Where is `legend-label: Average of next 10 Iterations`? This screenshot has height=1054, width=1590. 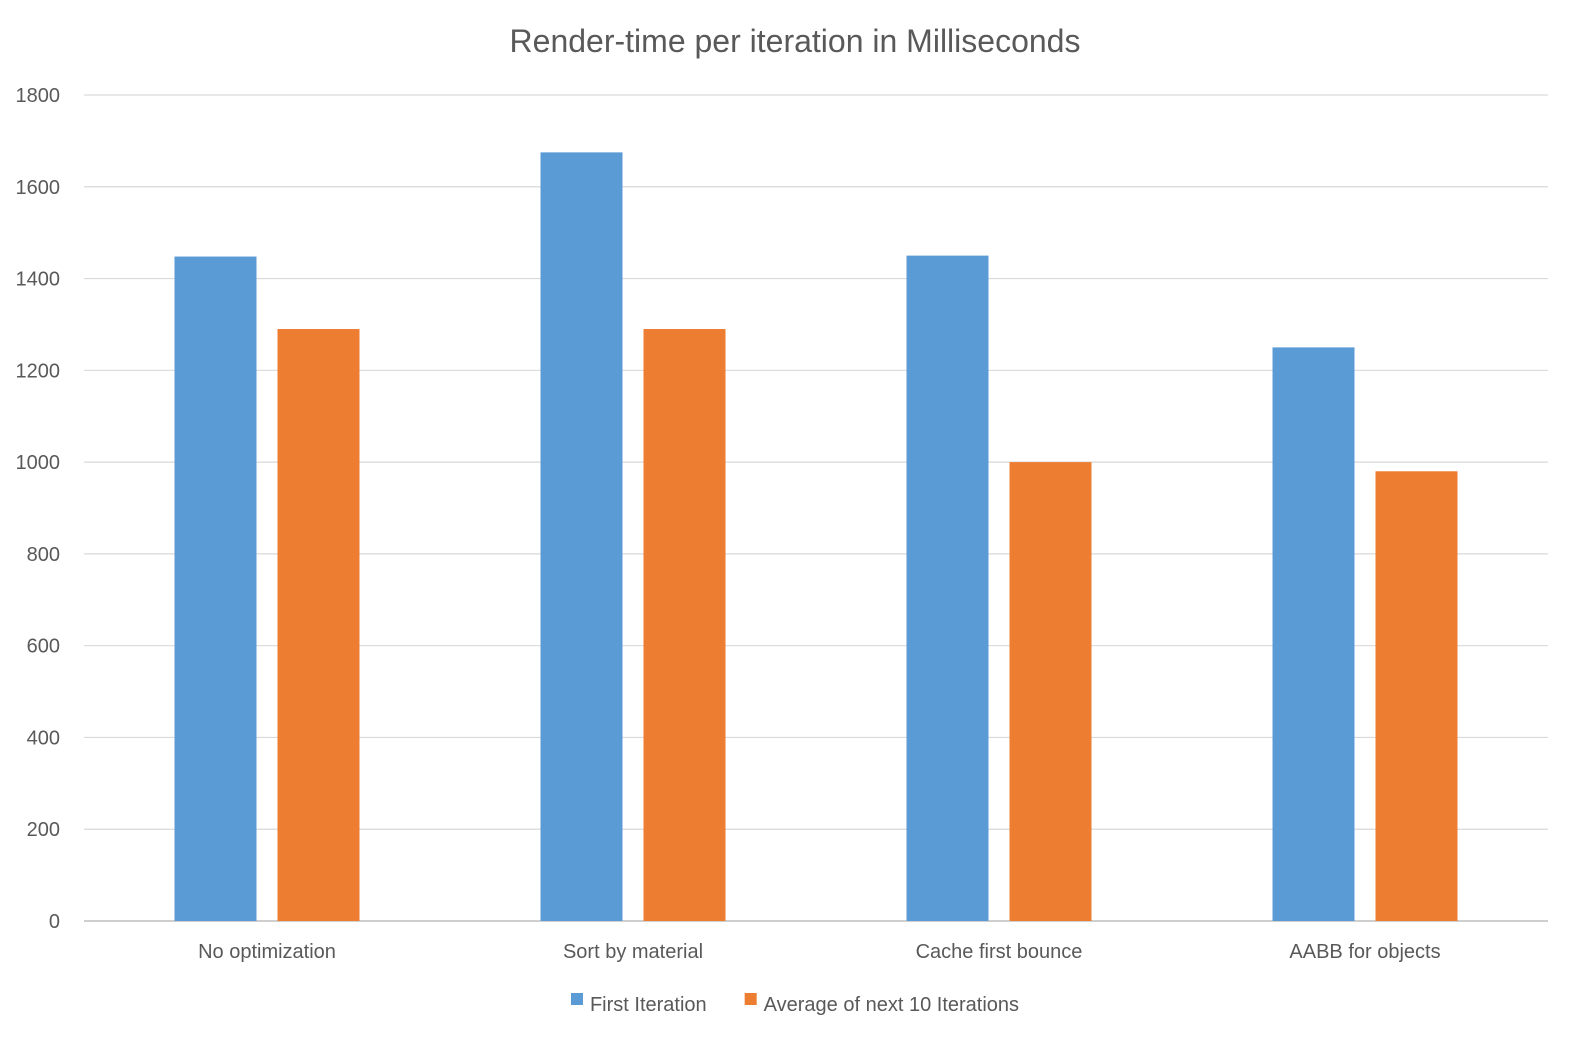
legend-label: Average of next 10 Iterations is located at coordinates (891, 1005).